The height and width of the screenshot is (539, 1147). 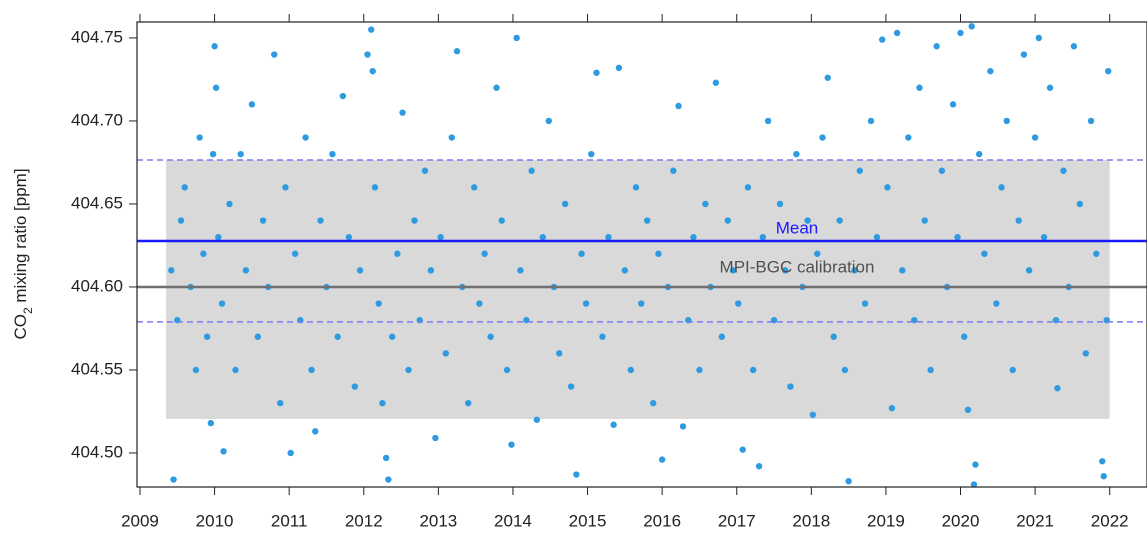 What do you see at coordinates (1110, 520) in the screenshot?
I see `x-tick-label: 2022` at bounding box center [1110, 520].